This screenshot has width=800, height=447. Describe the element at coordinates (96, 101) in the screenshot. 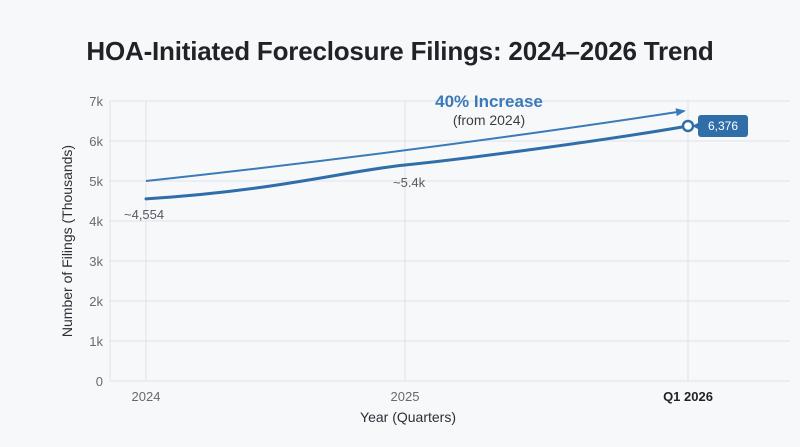

I see `y-tick-label: 7k` at that location.